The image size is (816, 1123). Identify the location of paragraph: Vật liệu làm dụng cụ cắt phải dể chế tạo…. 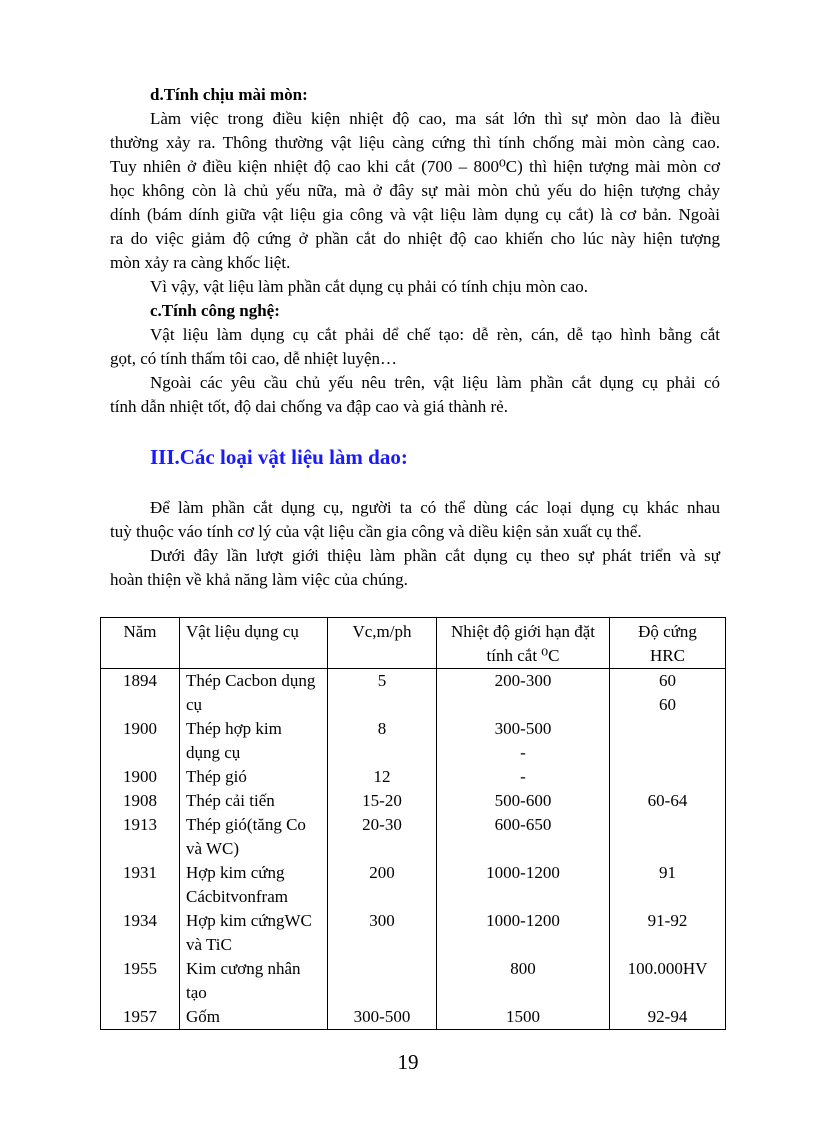
(415, 347).